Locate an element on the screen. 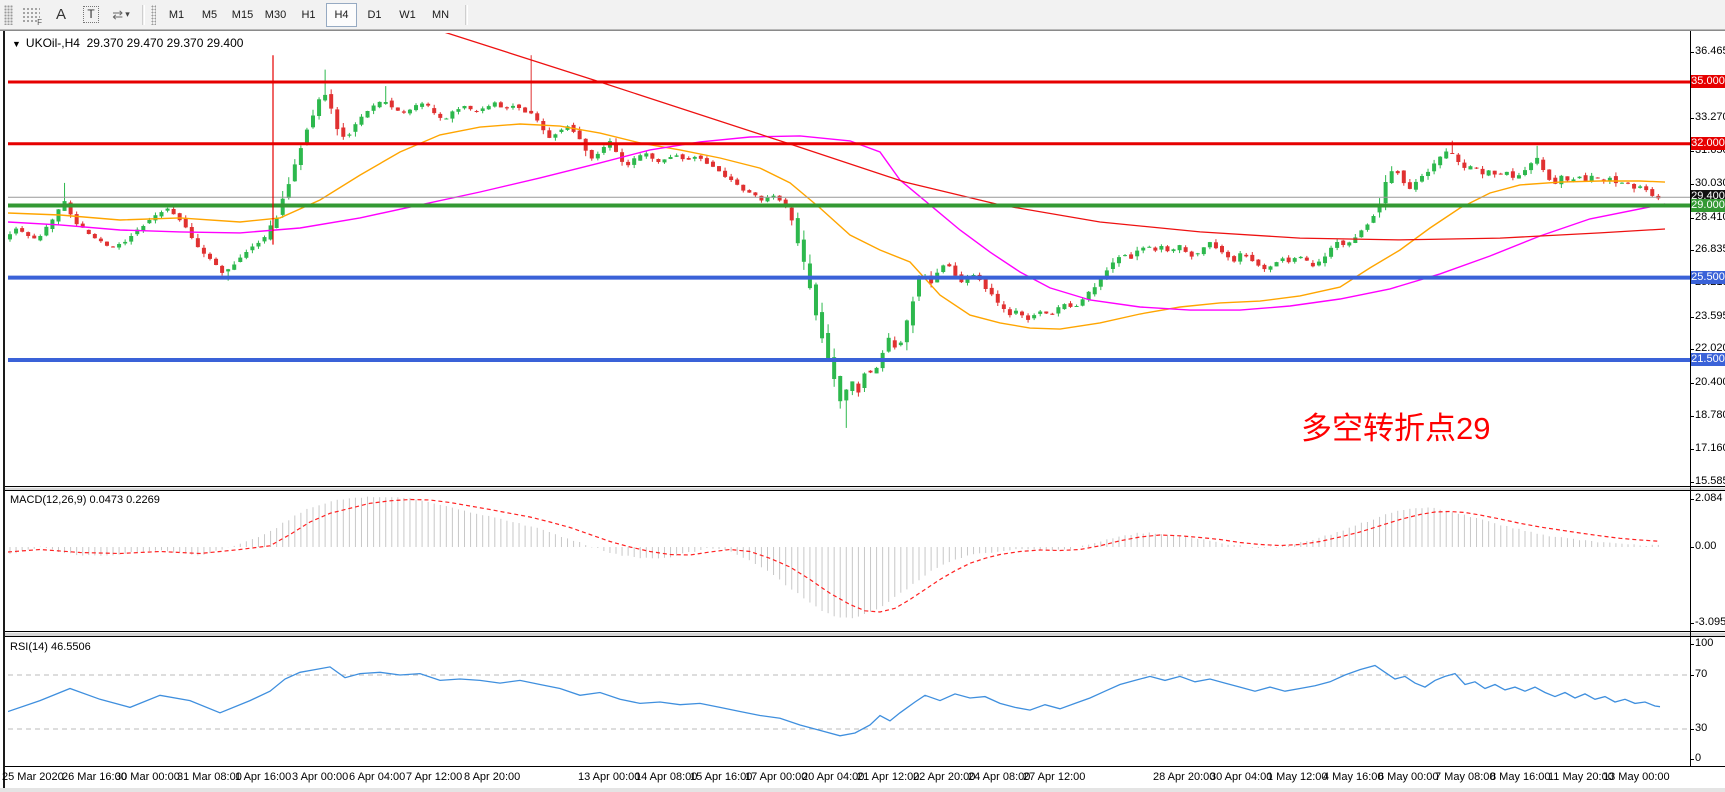 The image size is (1725, 792). timeframe-button-group: M1 M5 M15 M30 H1 H4 D1 W1 MN is located at coordinates (308, 14).